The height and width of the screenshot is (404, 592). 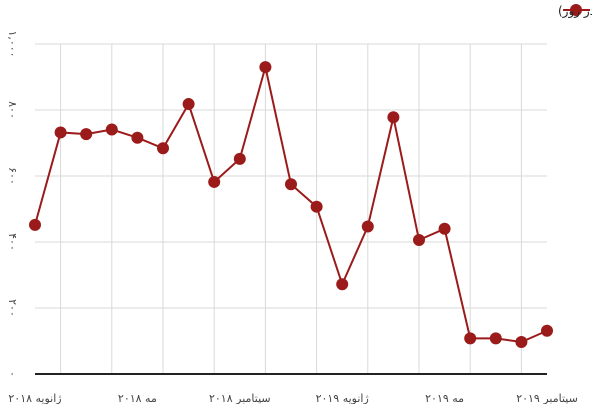 I want to click on y-tick-label: ۴۰۰, so click(x=12, y=242).